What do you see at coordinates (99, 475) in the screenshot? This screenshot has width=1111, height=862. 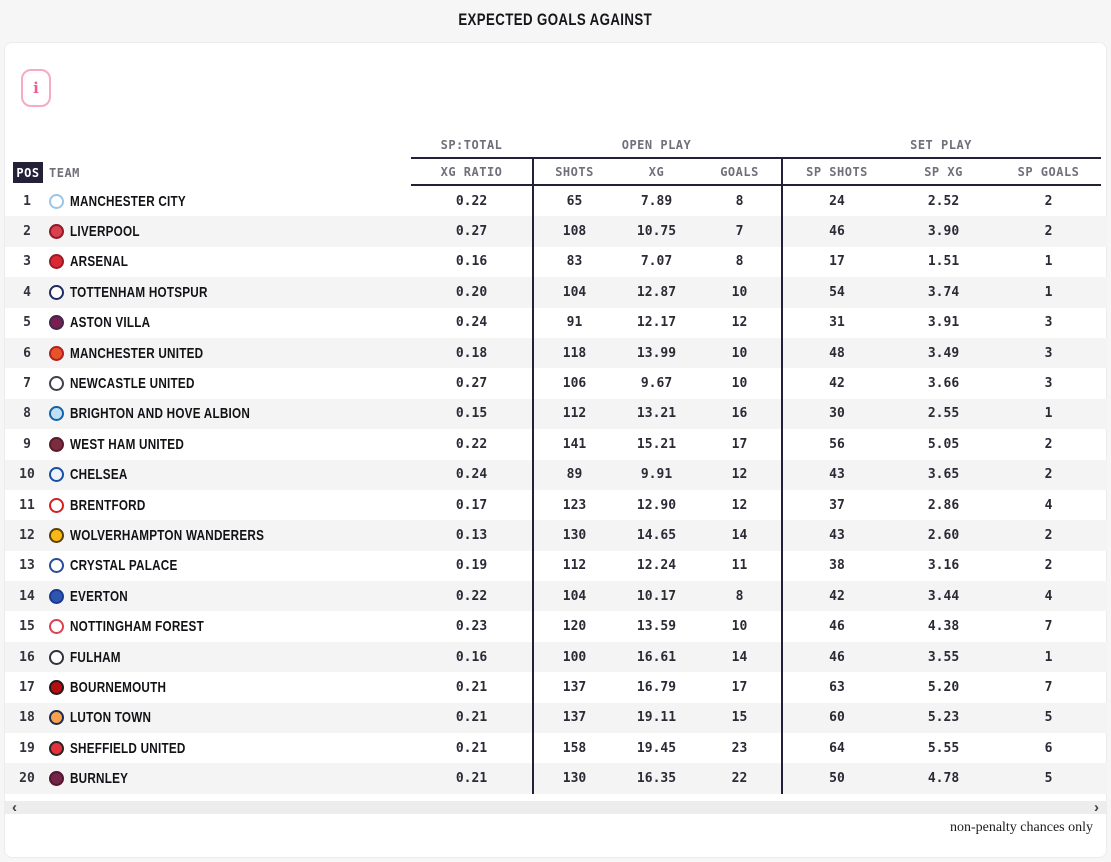 I see `team-name: CHELSEA` at bounding box center [99, 475].